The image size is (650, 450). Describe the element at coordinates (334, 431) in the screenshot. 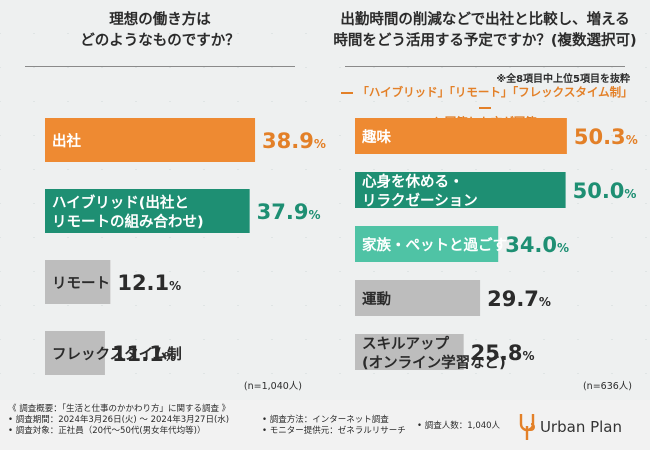

I see `survey-provider: • モニター提供元：ゼネラルリサーチ` at that location.